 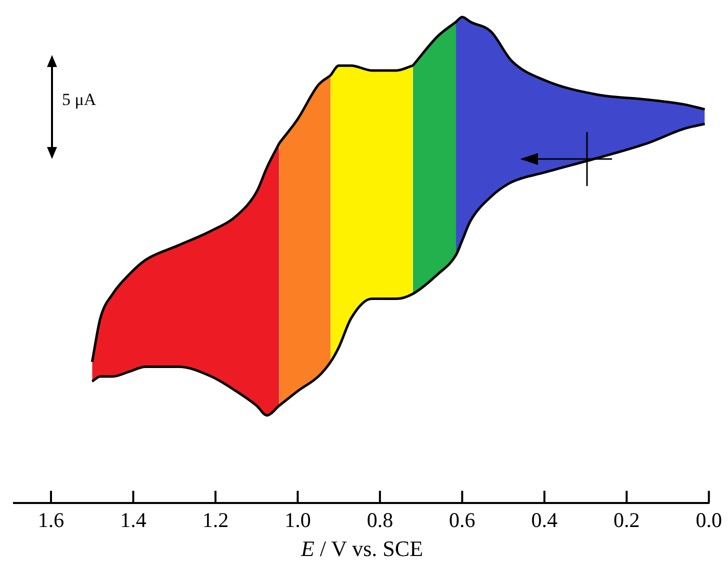 I want to click on x-tick-label: 0.2, so click(x=627, y=520).